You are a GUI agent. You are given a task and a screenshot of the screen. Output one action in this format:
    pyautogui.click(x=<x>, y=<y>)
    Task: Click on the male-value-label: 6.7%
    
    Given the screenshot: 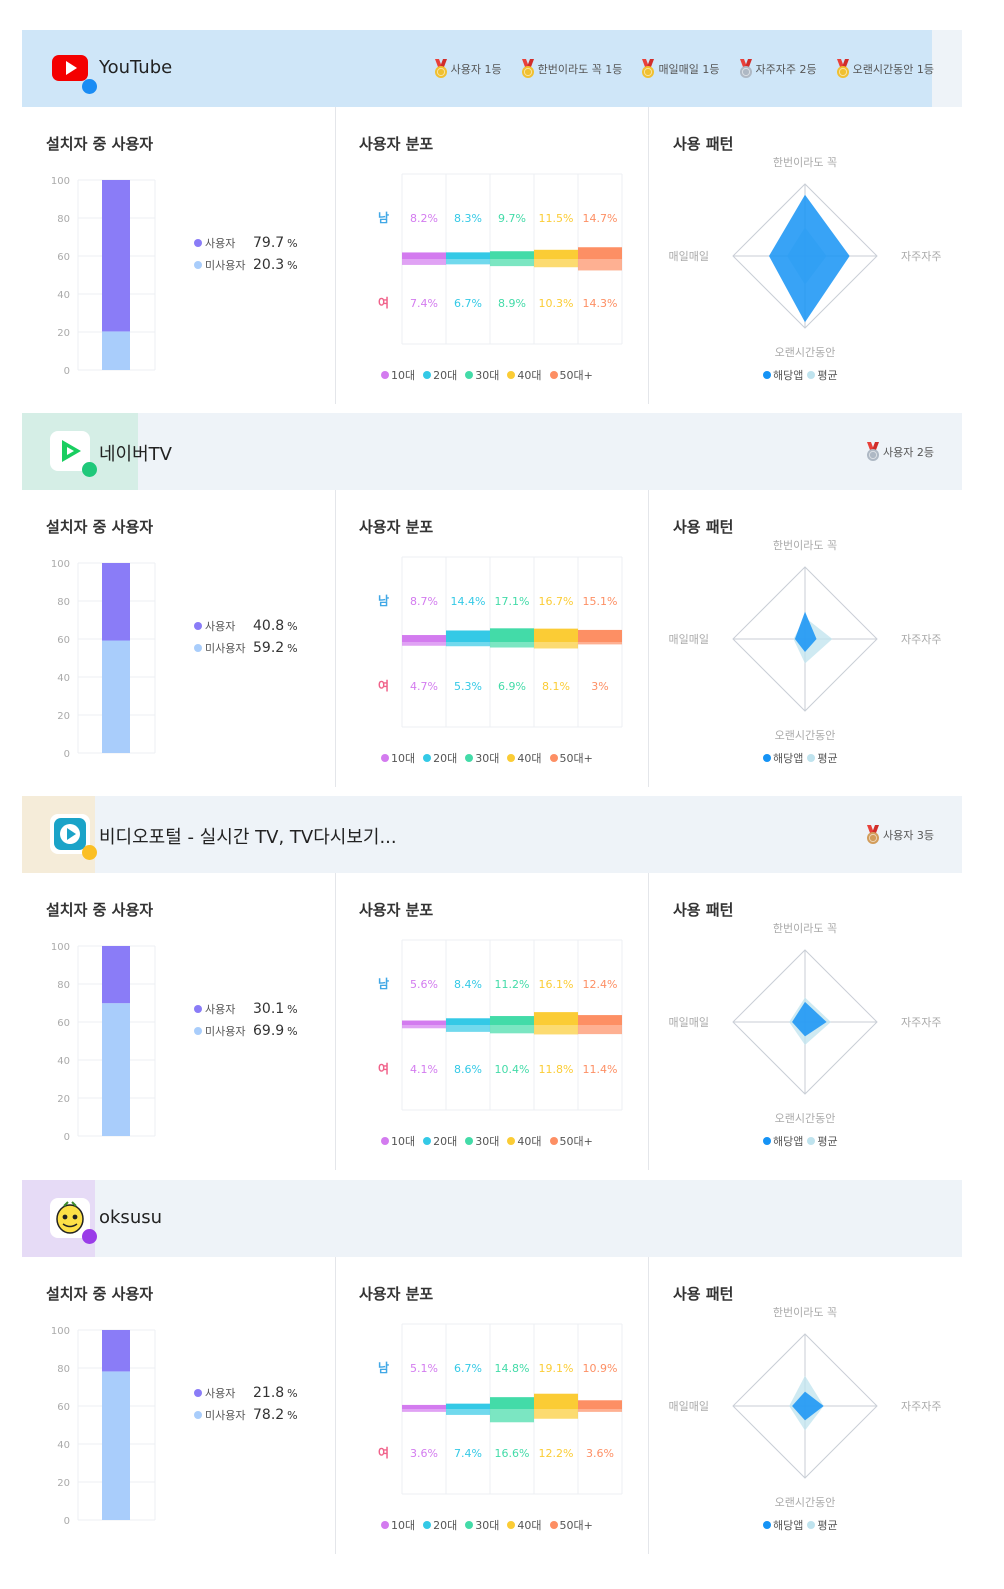 What is the action you would take?
    pyautogui.click(x=468, y=1368)
    